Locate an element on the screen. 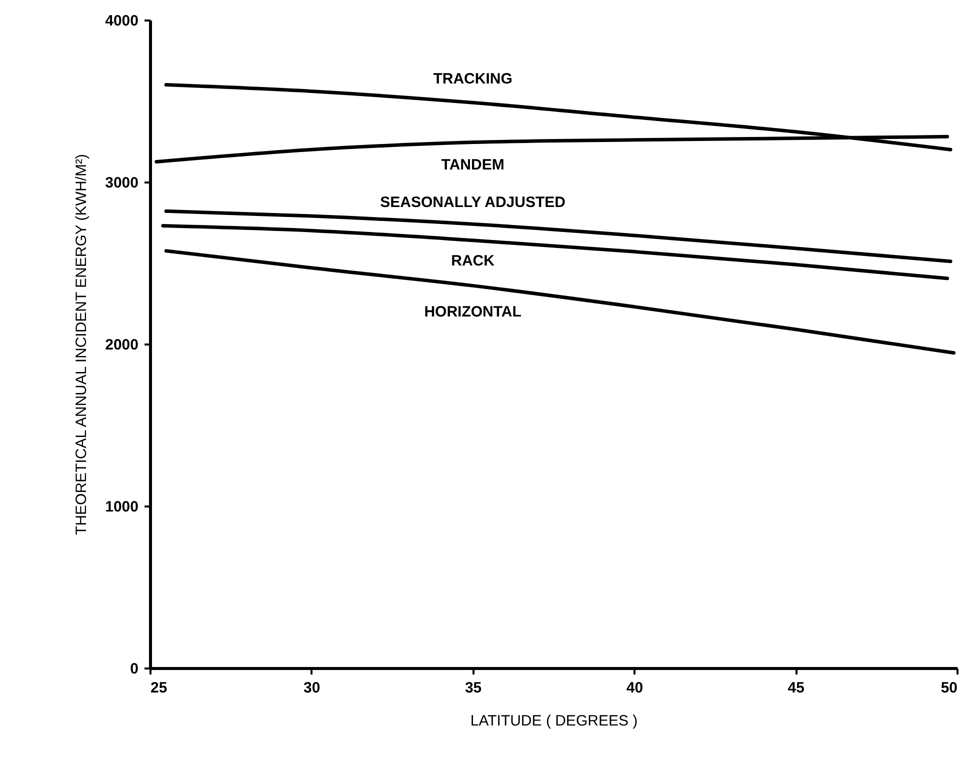 This screenshot has width=975, height=777. series-label: TRACKING is located at coordinates (472, 79).